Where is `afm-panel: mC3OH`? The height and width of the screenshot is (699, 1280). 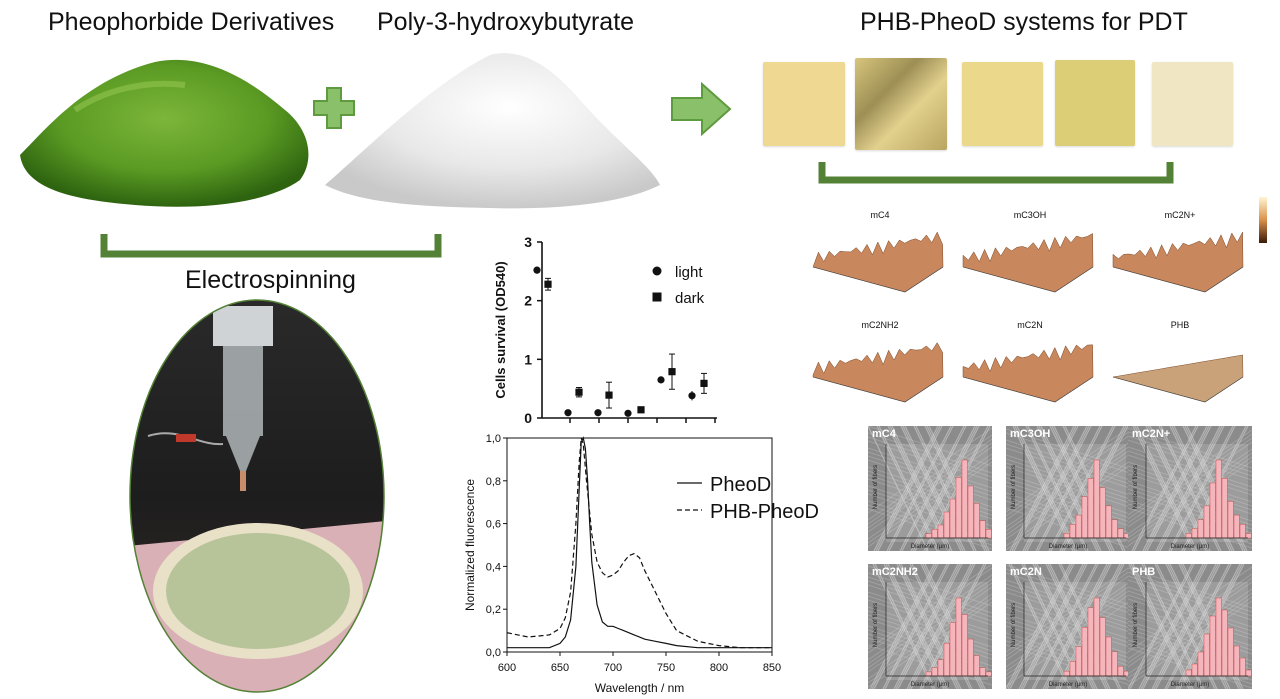 afm-panel: mC3OH is located at coordinates (1030, 257).